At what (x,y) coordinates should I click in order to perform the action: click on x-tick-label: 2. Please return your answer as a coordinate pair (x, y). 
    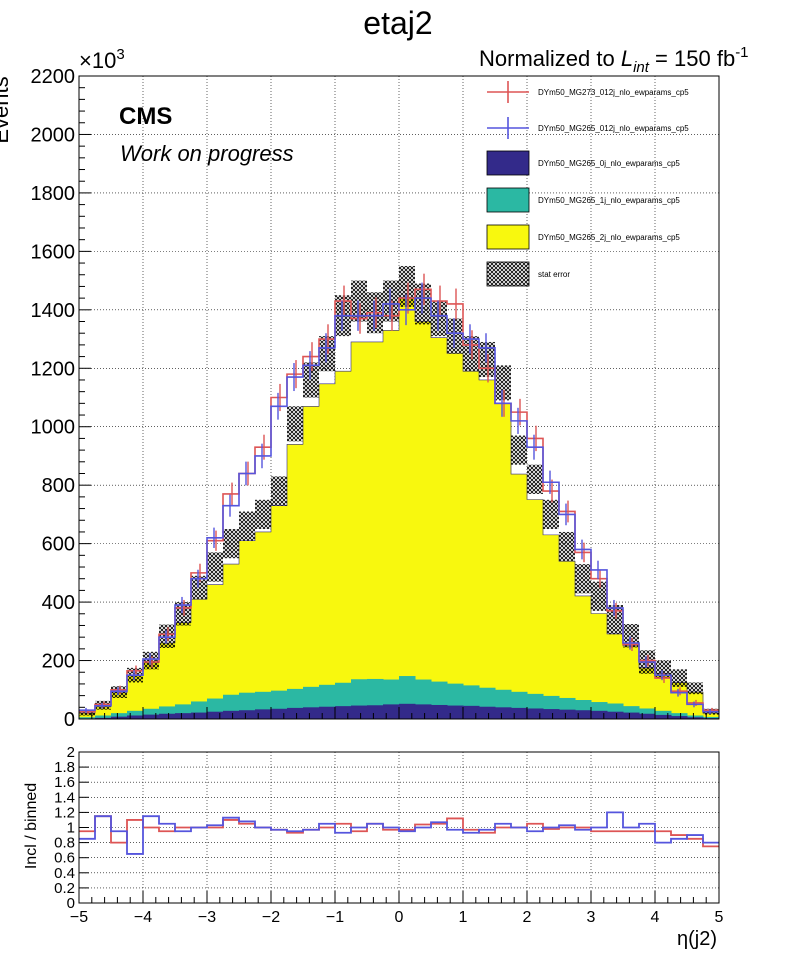
    Looking at the image, I should click on (527, 917).